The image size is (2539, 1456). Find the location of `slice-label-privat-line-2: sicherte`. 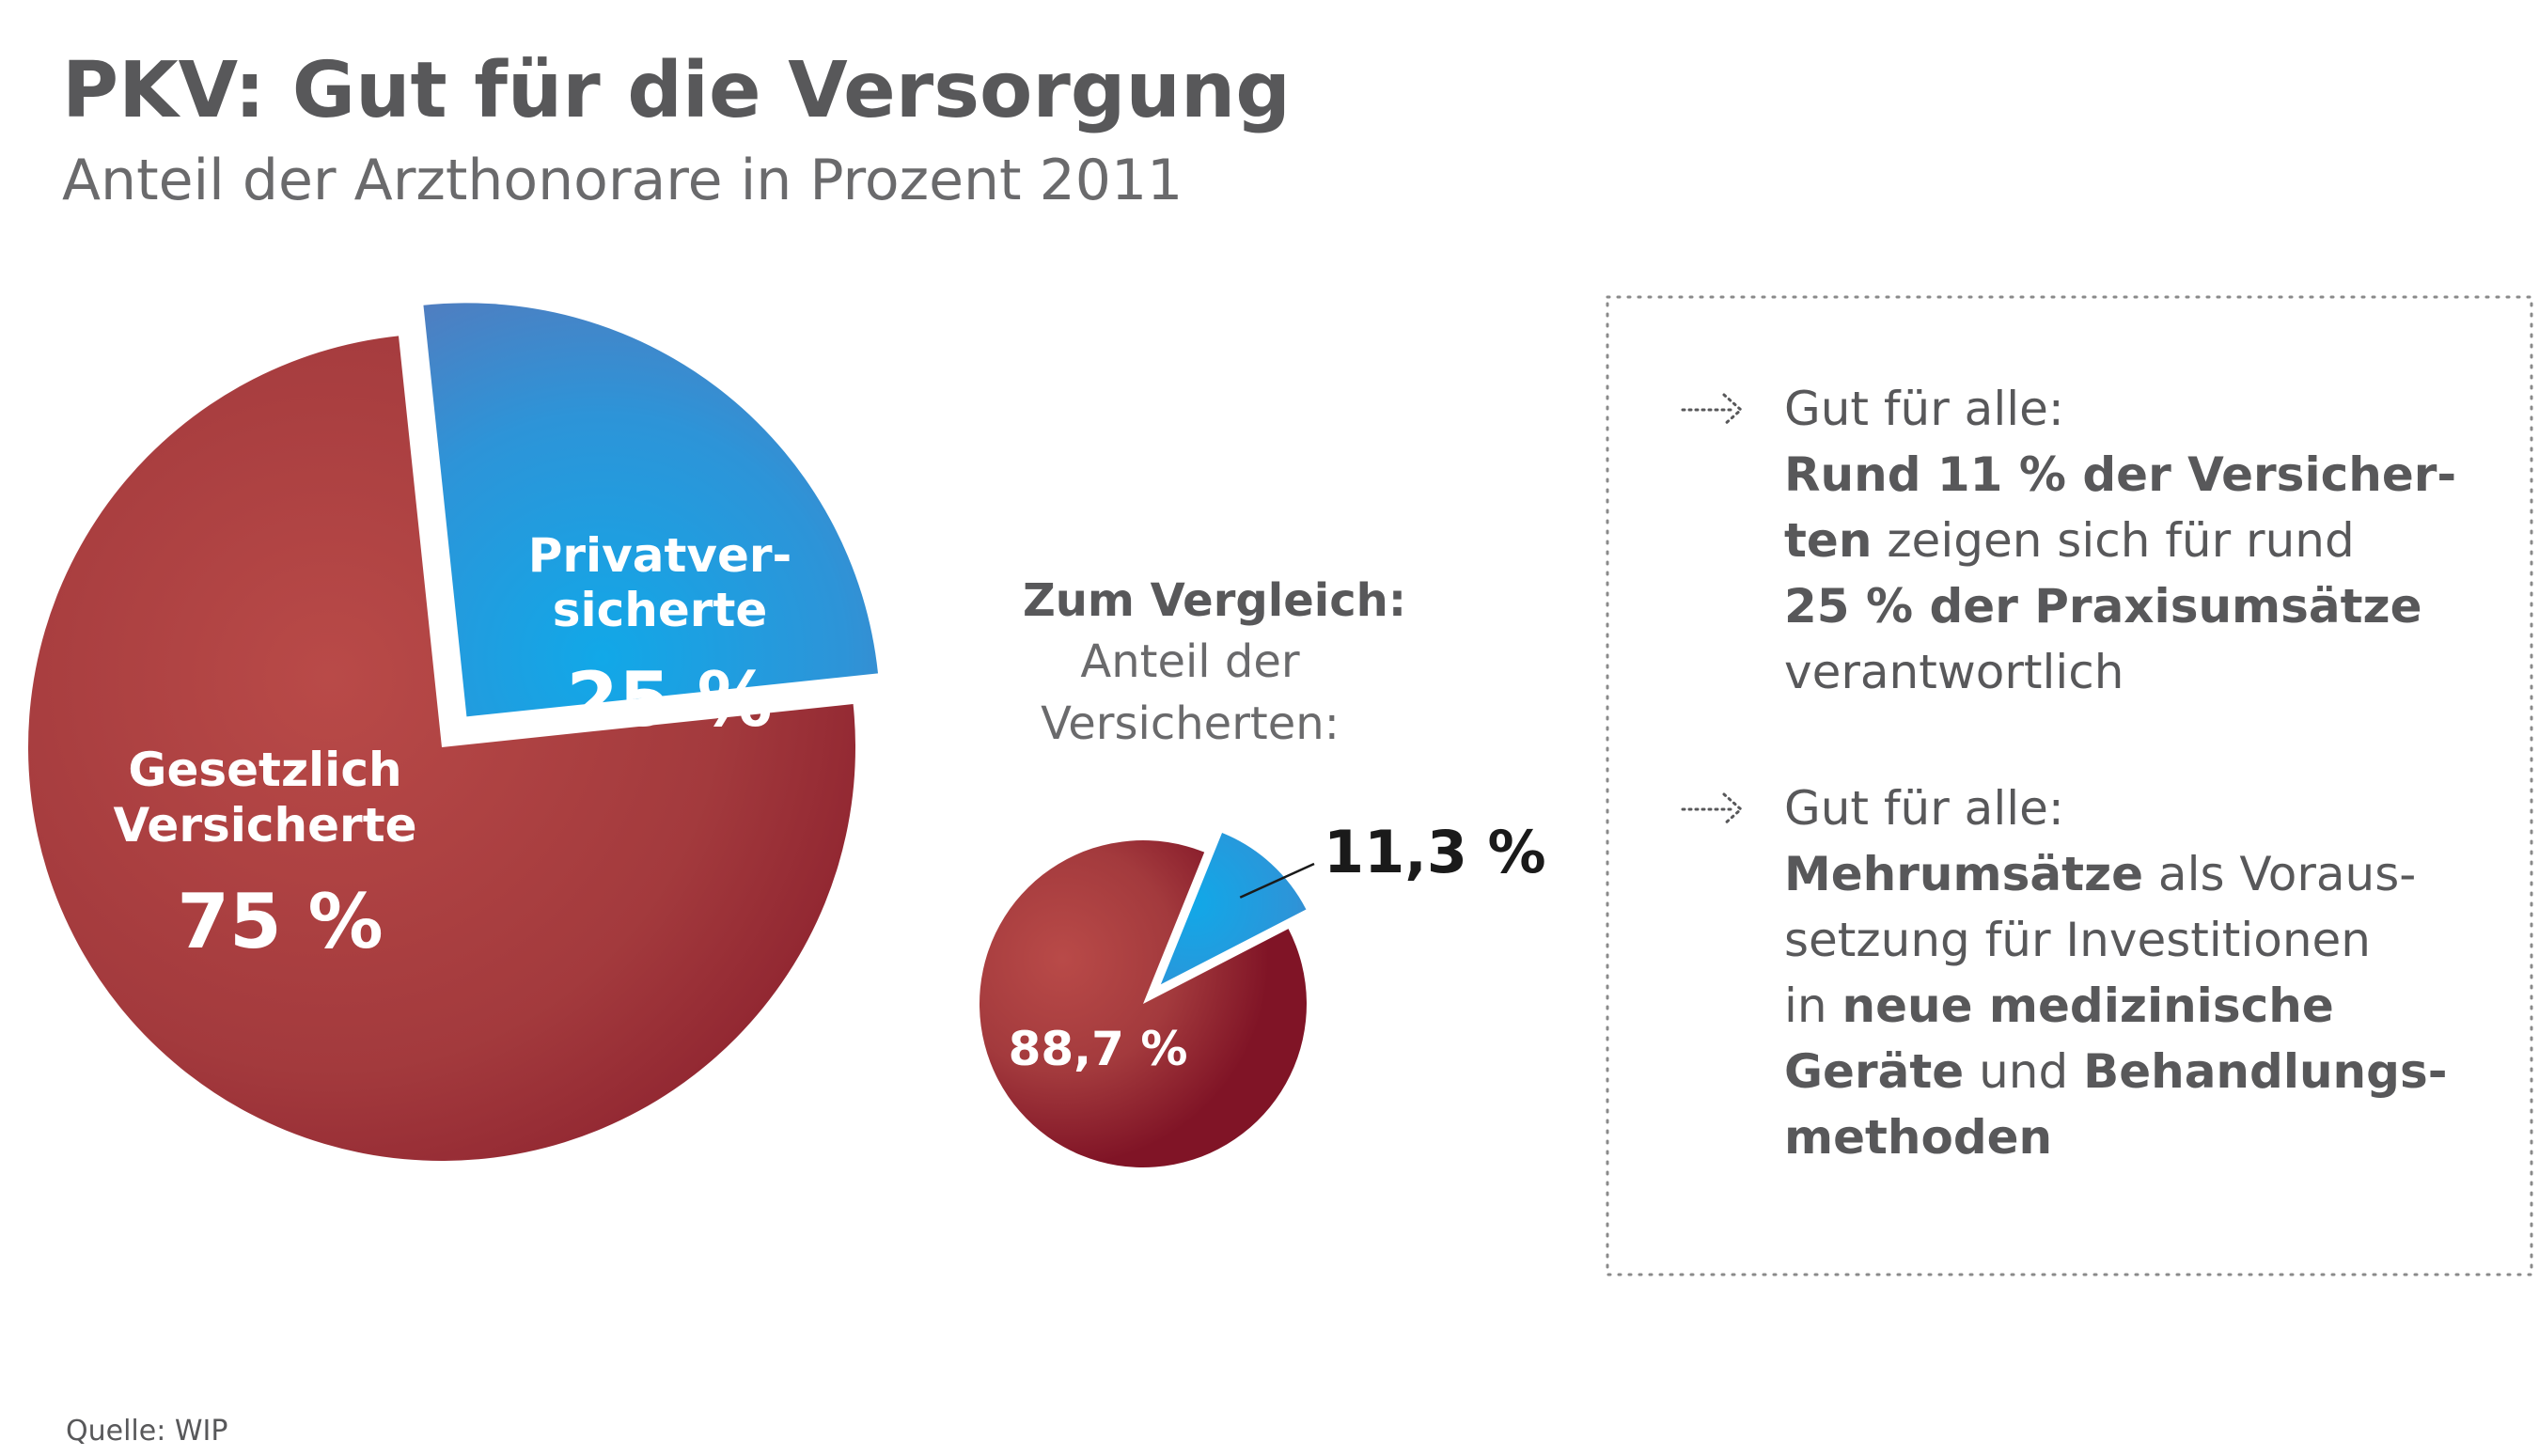

slice-label-privat-line-2: sicherte is located at coordinates (660, 610).